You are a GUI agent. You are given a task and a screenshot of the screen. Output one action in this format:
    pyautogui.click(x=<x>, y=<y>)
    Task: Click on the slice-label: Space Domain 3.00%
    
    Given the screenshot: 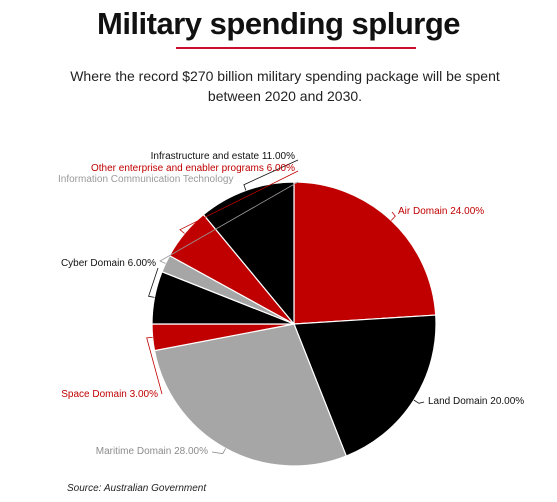 What is the action you would take?
    pyautogui.click(x=109, y=394)
    